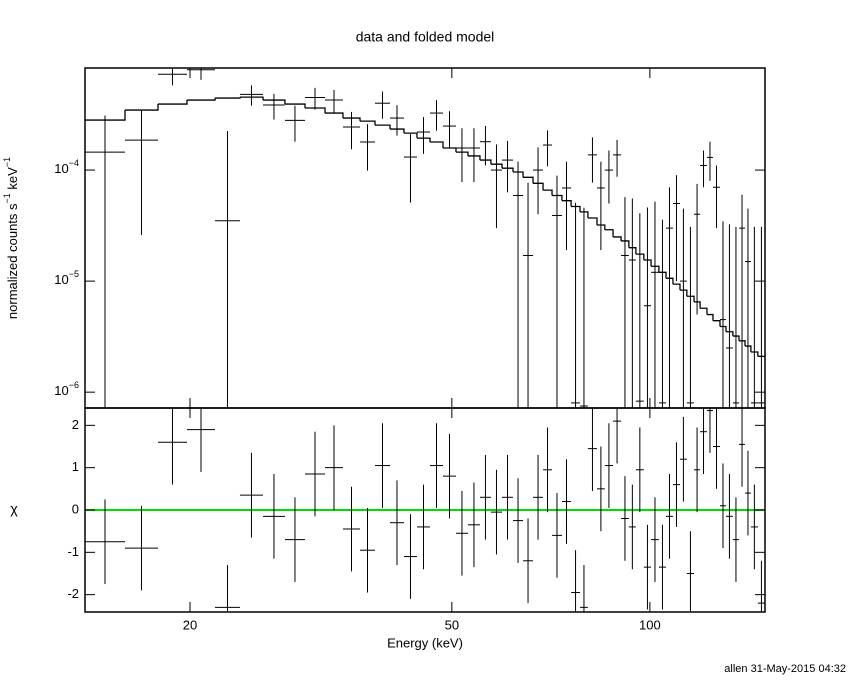 This screenshot has width=850, height=685. What do you see at coordinates (75, 508) in the screenshot?
I see `y-tick-label: 0` at bounding box center [75, 508].